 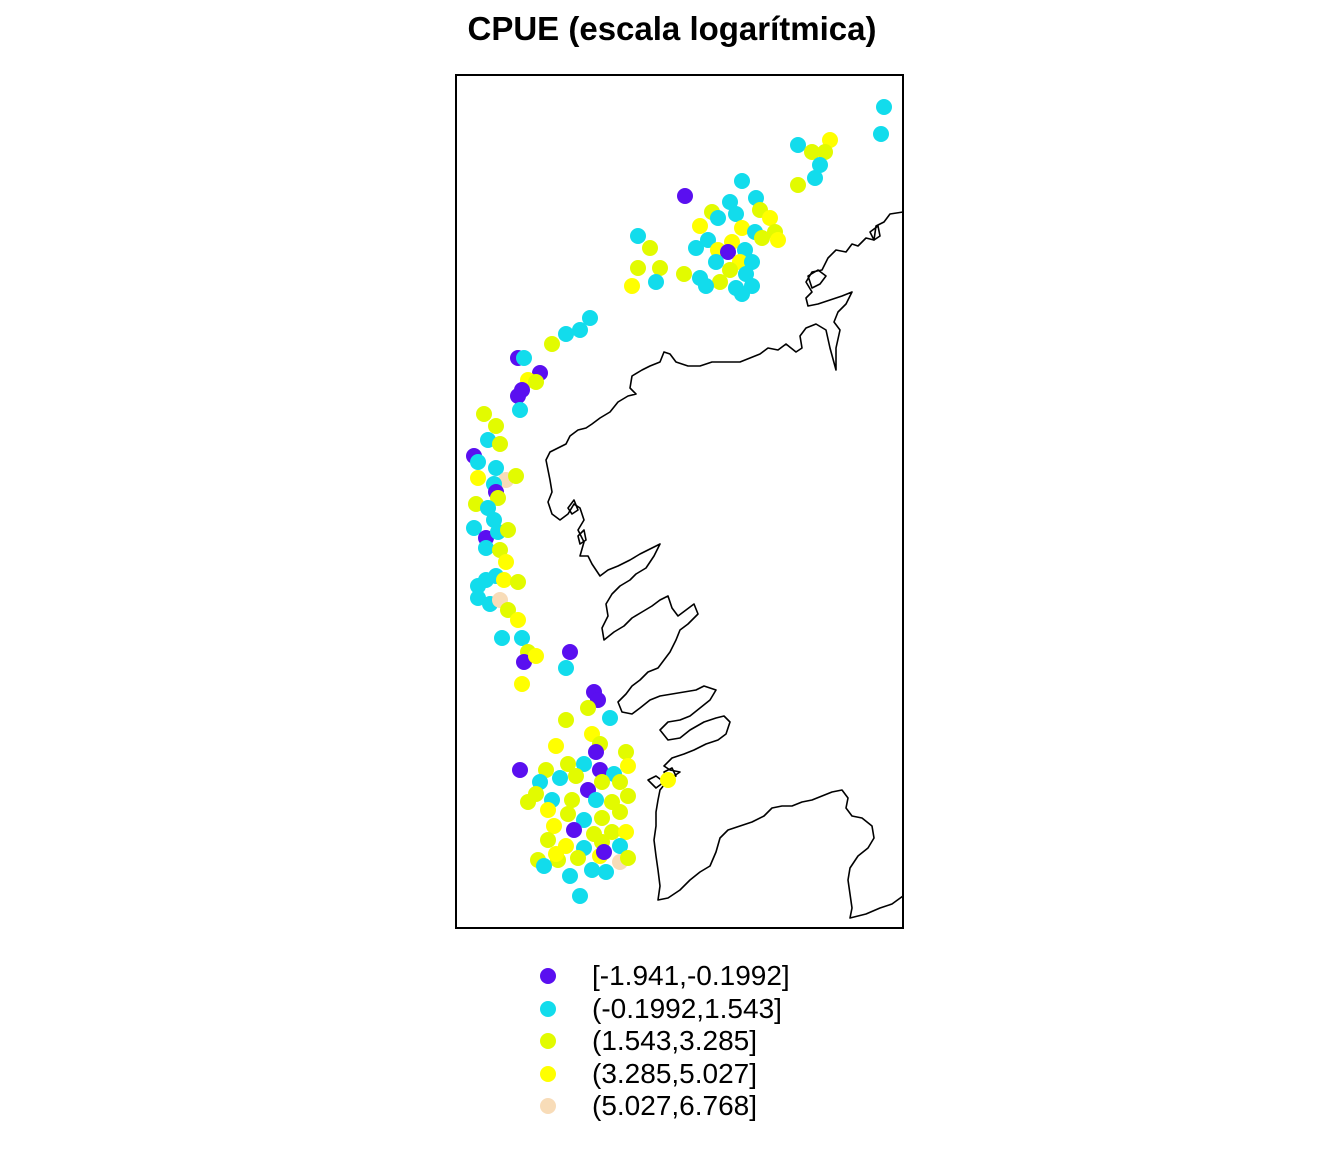 I want to click on legend-label: (1.543,3.285], so click(x=675, y=1041).